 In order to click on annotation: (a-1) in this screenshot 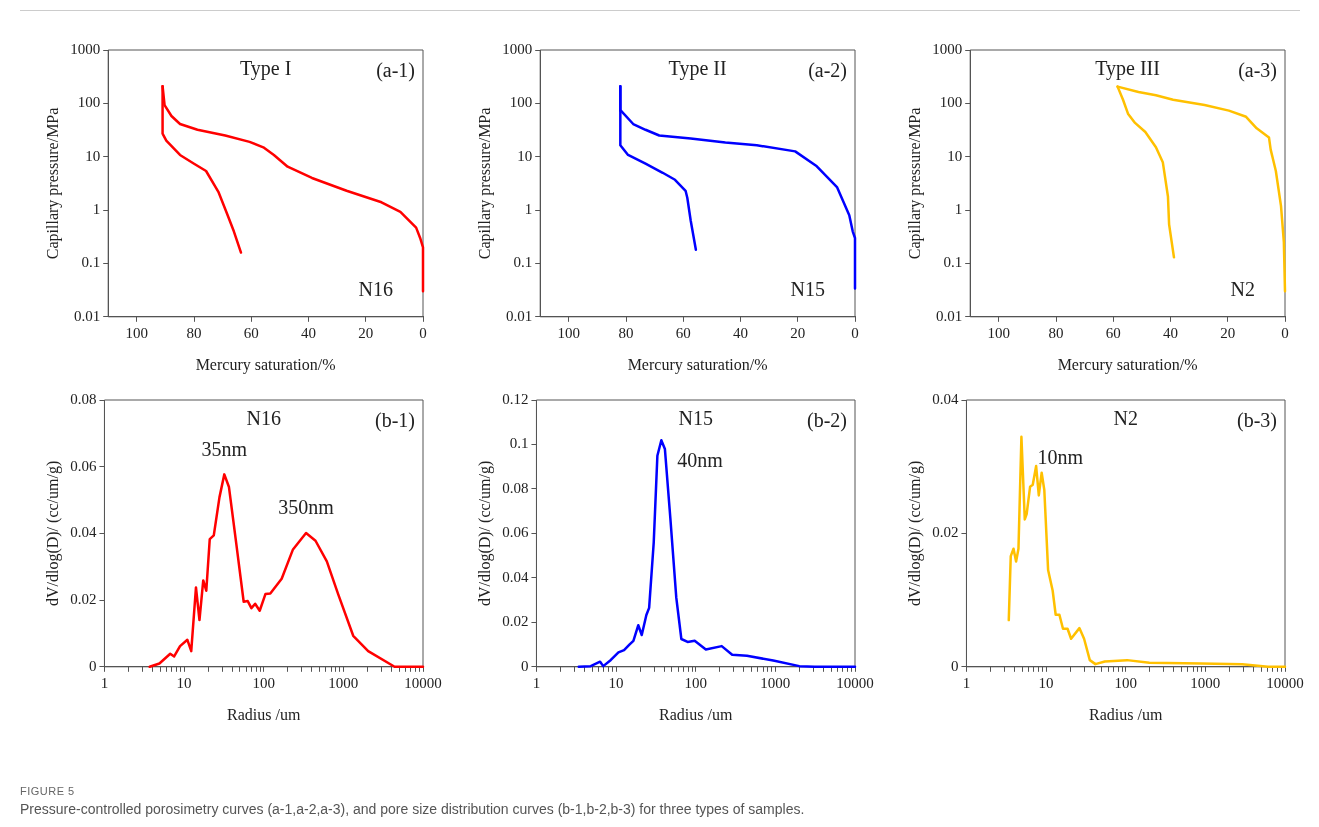, I will do `click(395, 71)`.